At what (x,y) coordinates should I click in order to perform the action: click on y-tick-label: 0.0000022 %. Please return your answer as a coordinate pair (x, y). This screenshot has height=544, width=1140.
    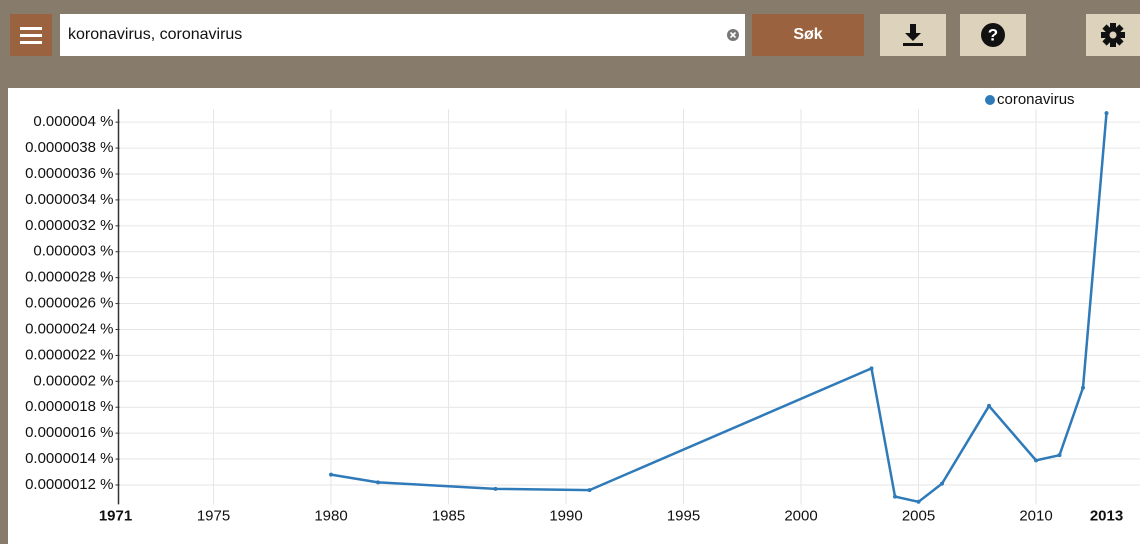
    Looking at the image, I should click on (69, 354).